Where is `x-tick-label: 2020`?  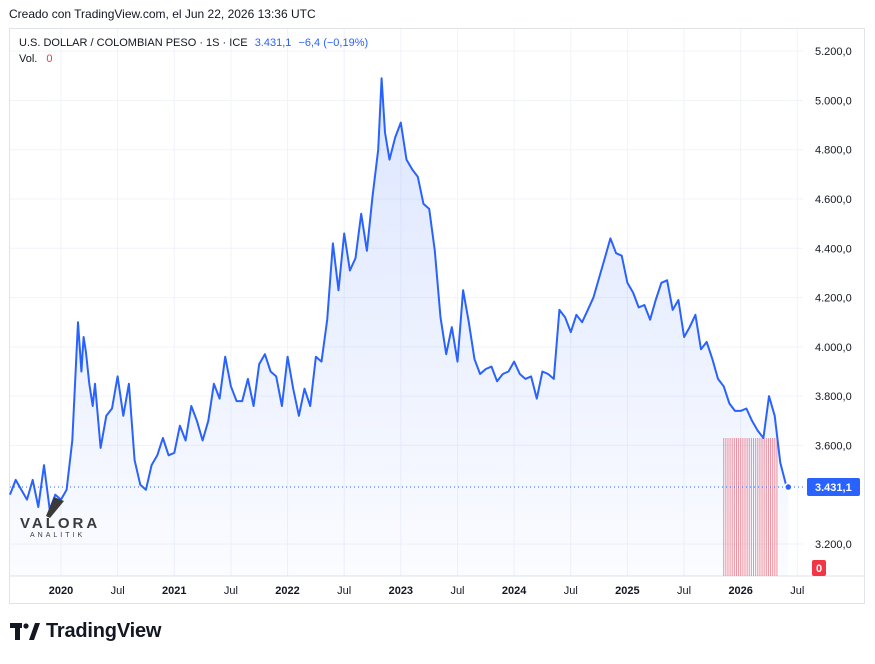
x-tick-label: 2020 is located at coordinates (61, 591).